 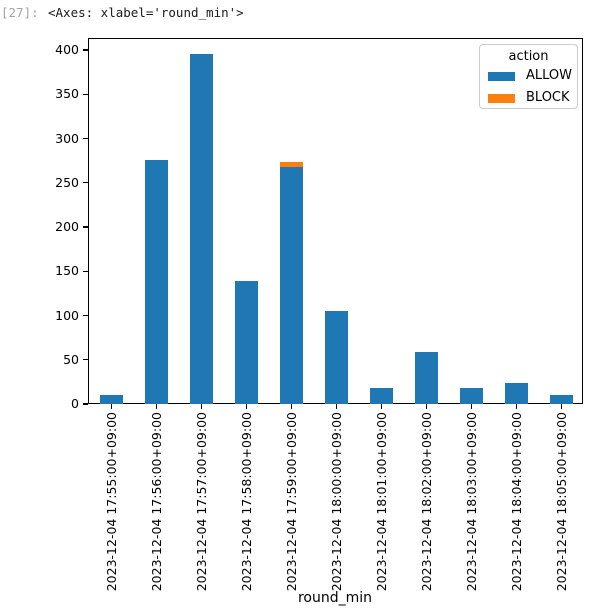 What do you see at coordinates (67, 94) in the screenshot?
I see `y-tick-label: 350` at bounding box center [67, 94].